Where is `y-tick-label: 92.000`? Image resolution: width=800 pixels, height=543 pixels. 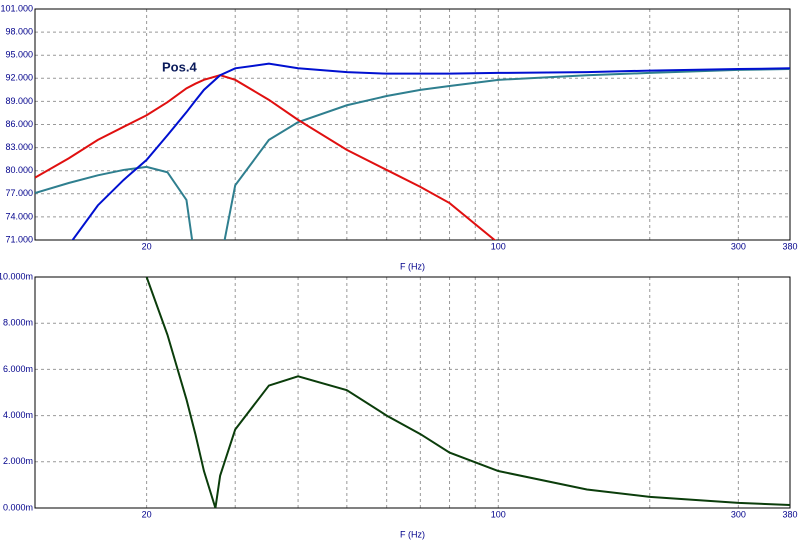
y-tick-label: 92.000 is located at coordinates (19, 78).